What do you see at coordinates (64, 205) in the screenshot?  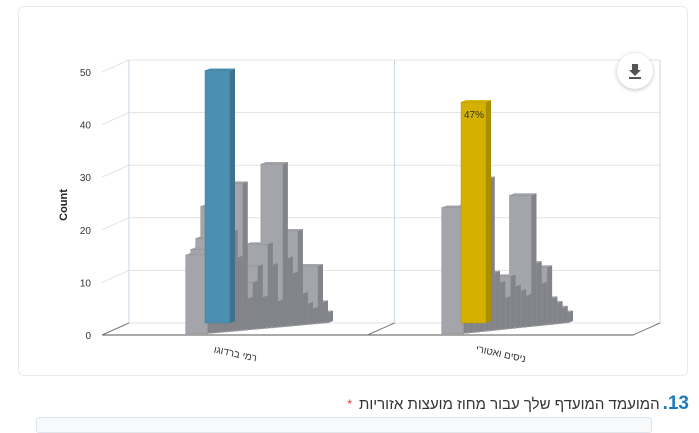 I see `y-axis-label: Count` at bounding box center [64, 205].